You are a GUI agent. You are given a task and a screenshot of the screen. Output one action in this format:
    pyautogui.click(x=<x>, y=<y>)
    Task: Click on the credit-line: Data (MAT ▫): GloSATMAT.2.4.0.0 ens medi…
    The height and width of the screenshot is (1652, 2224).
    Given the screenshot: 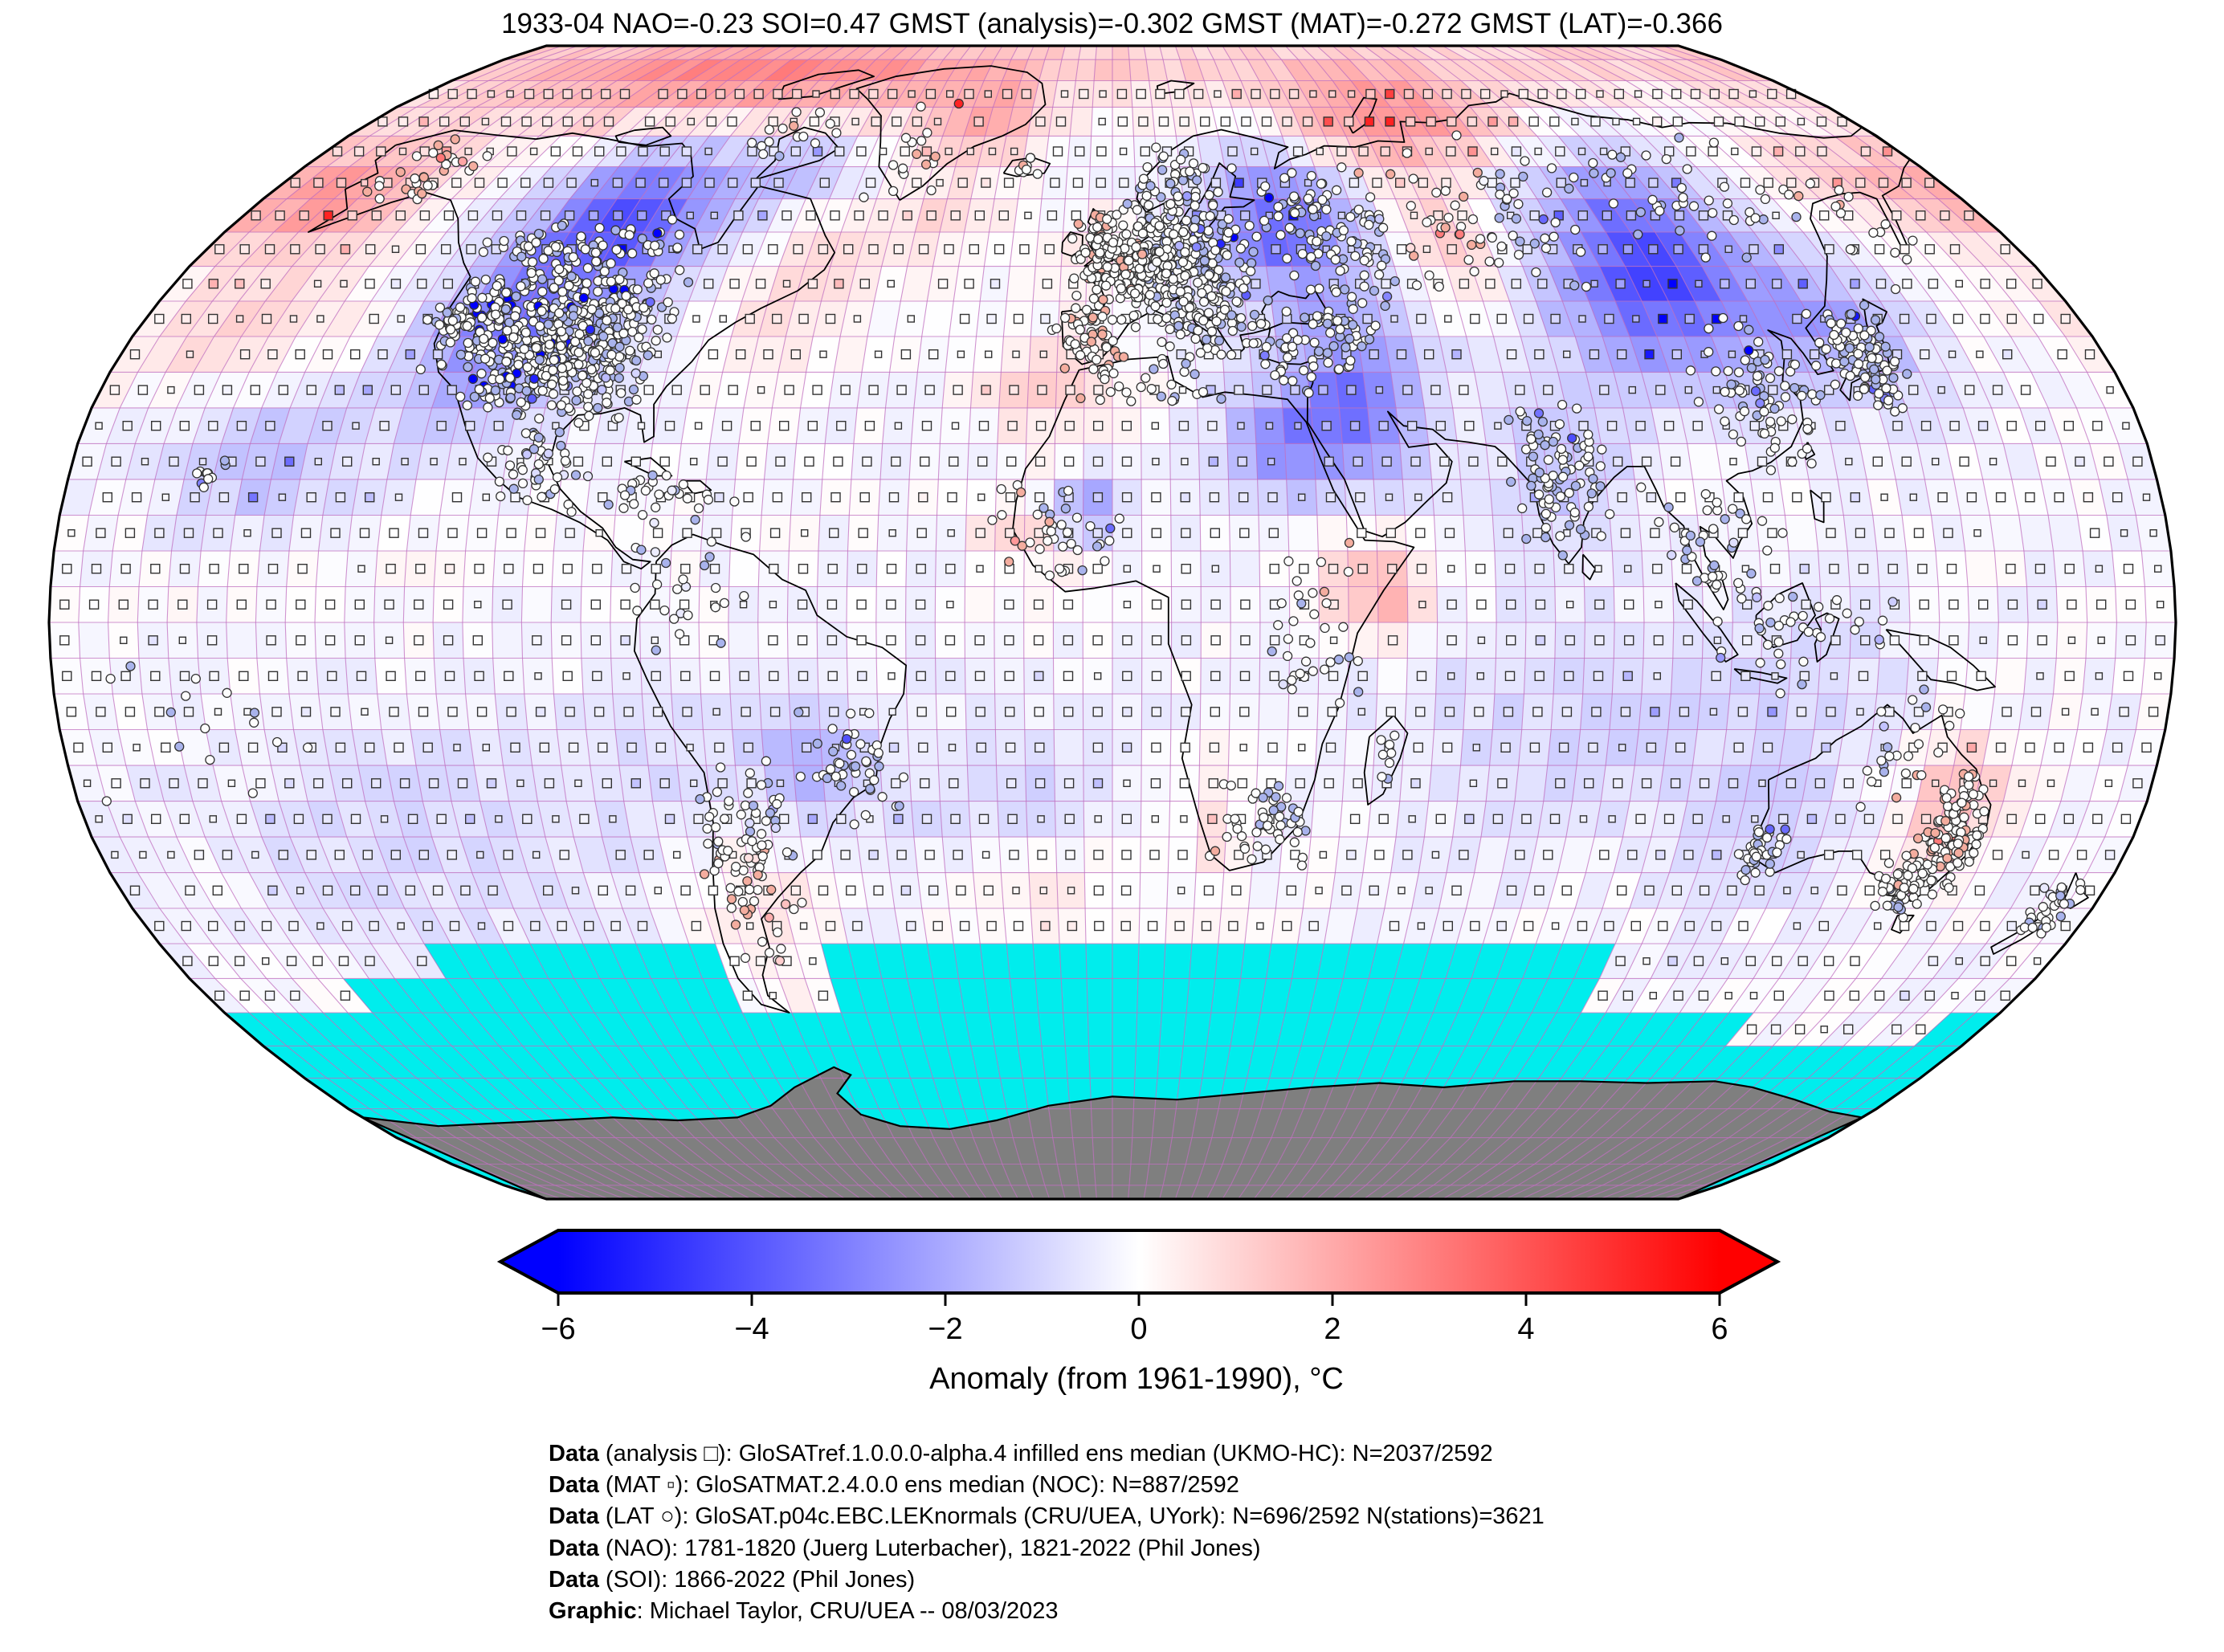 What is the action you would take?
    pyautogui.click(x=894, y=1485)
    